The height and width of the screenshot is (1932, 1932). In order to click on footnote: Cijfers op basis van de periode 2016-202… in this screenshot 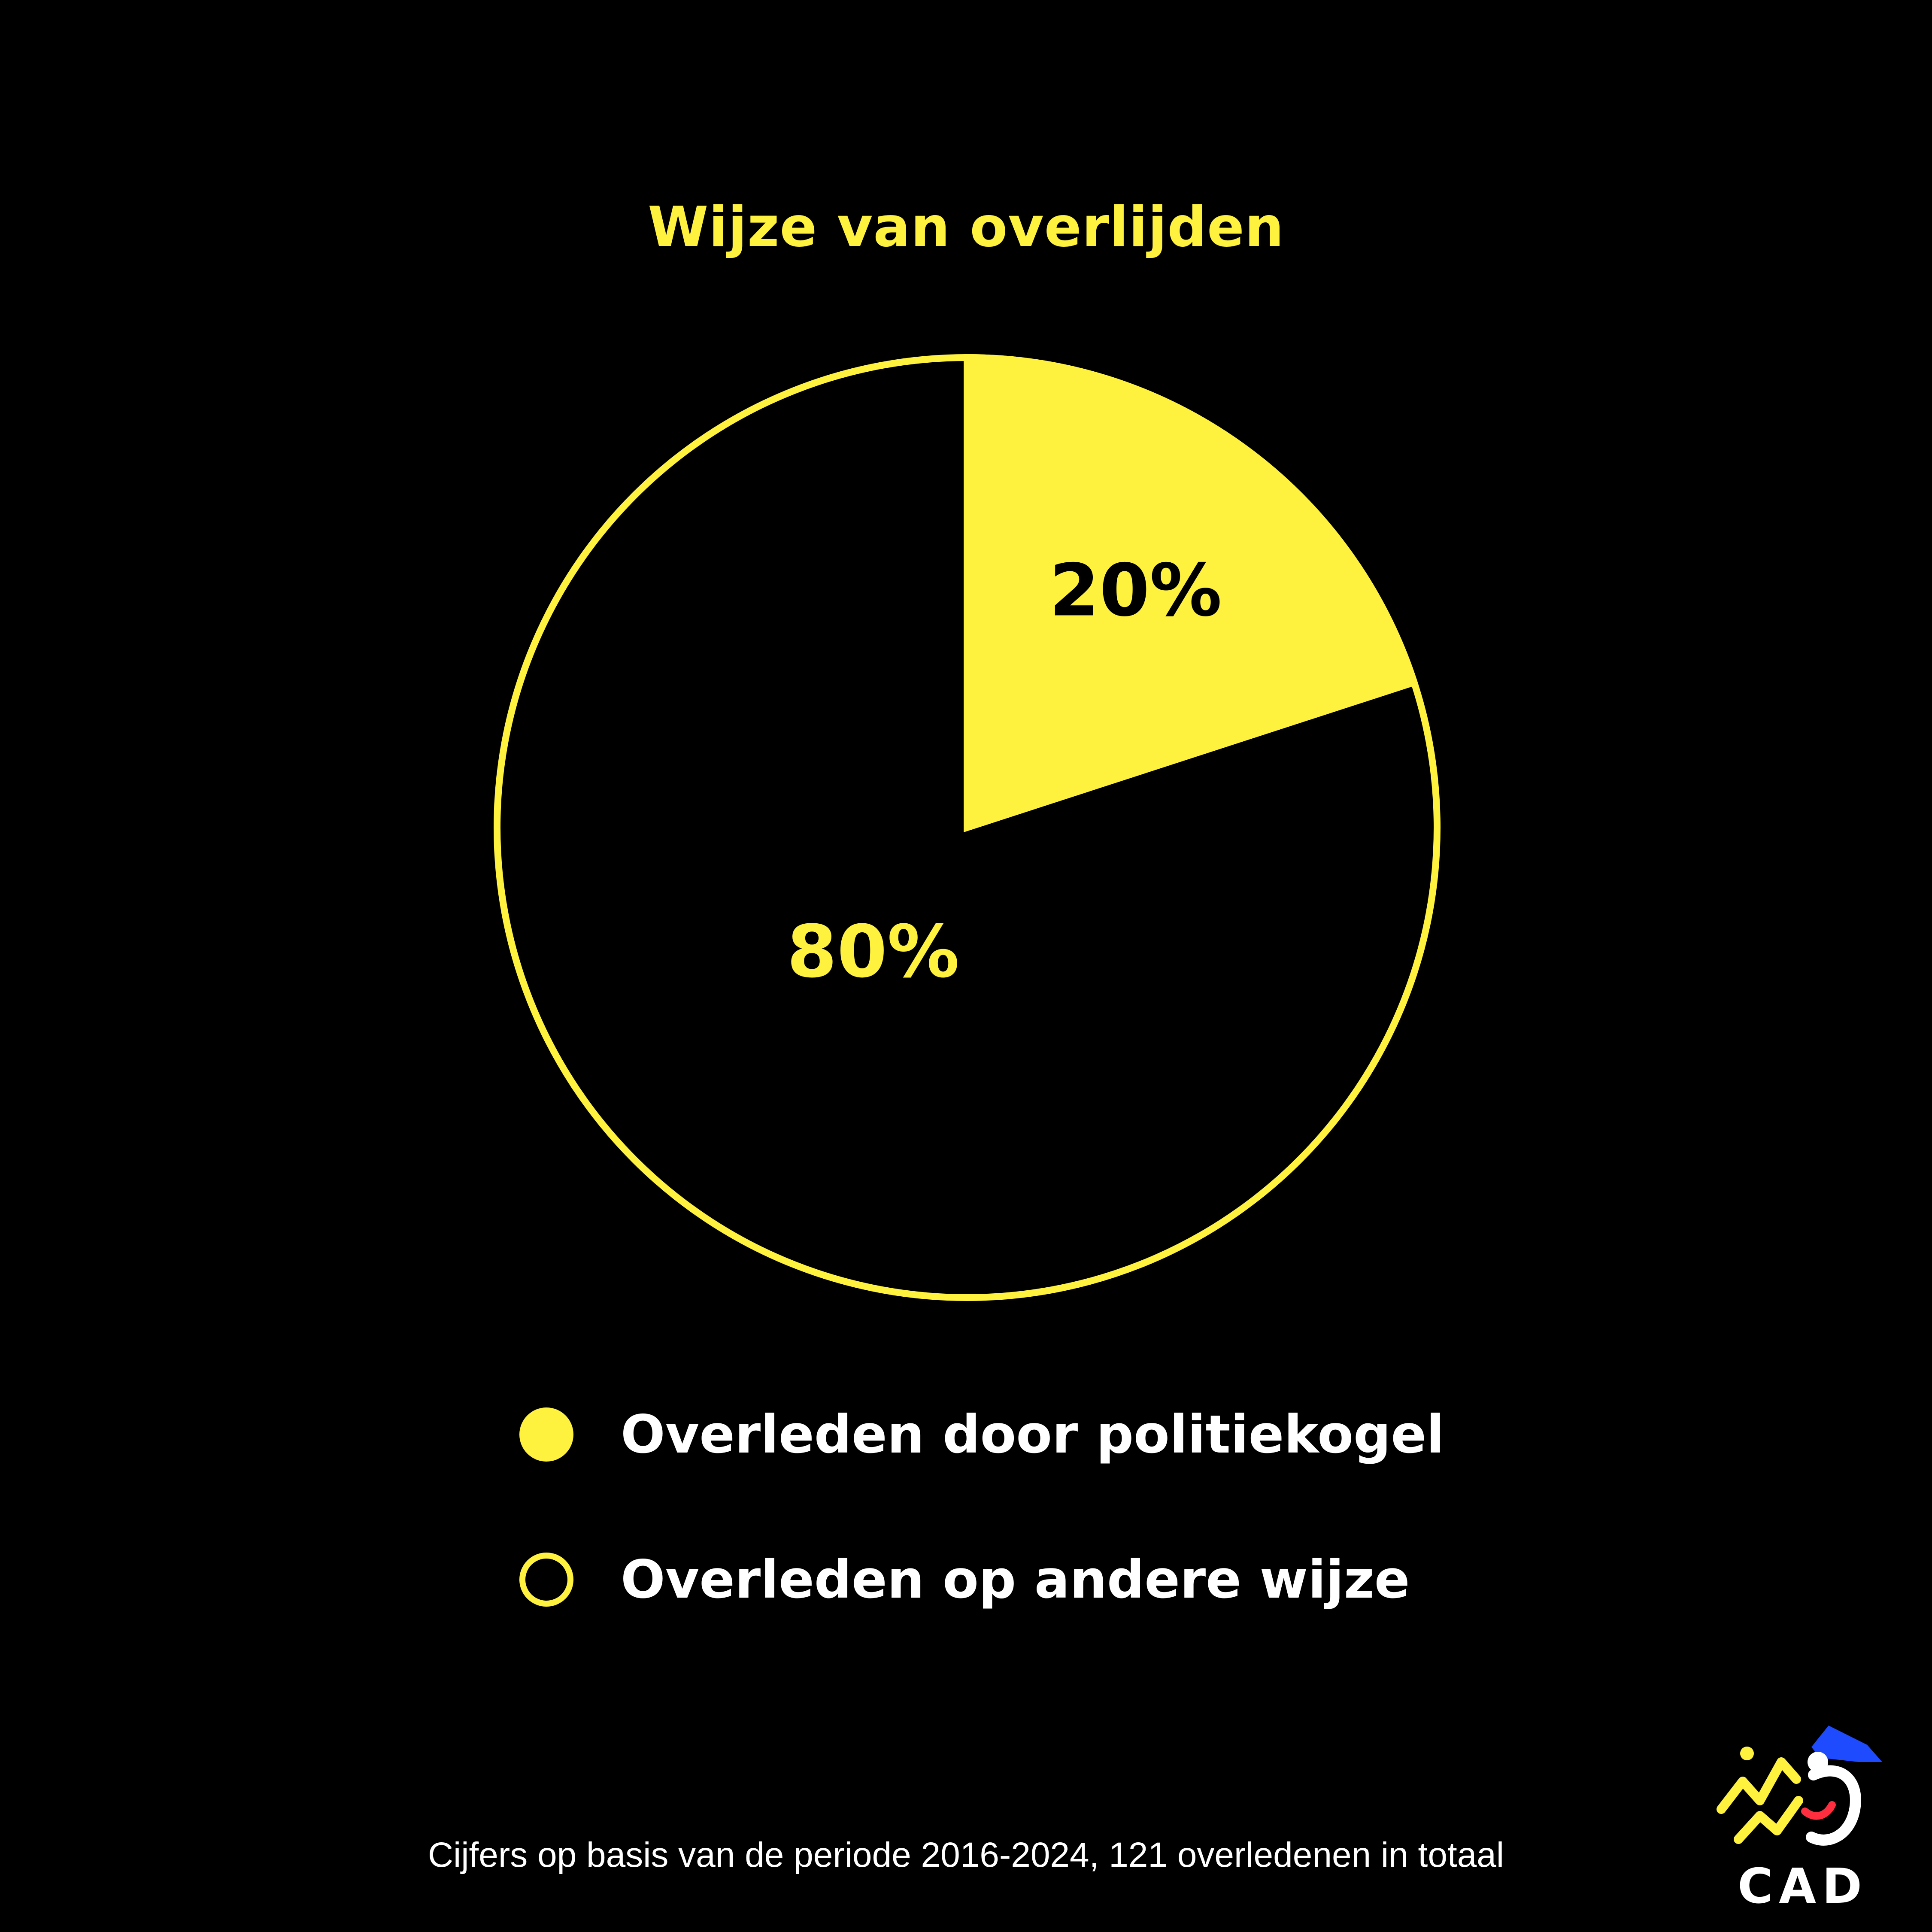, I will do `click(966, 1854)`.